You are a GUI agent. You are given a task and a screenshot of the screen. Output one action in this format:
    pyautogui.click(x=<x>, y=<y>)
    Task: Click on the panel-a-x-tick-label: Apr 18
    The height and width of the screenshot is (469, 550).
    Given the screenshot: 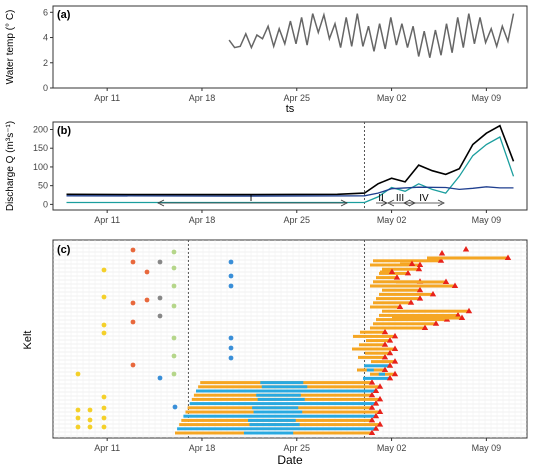 What is the action you would take?
    pyautogui.click(x=202, y=98)
    